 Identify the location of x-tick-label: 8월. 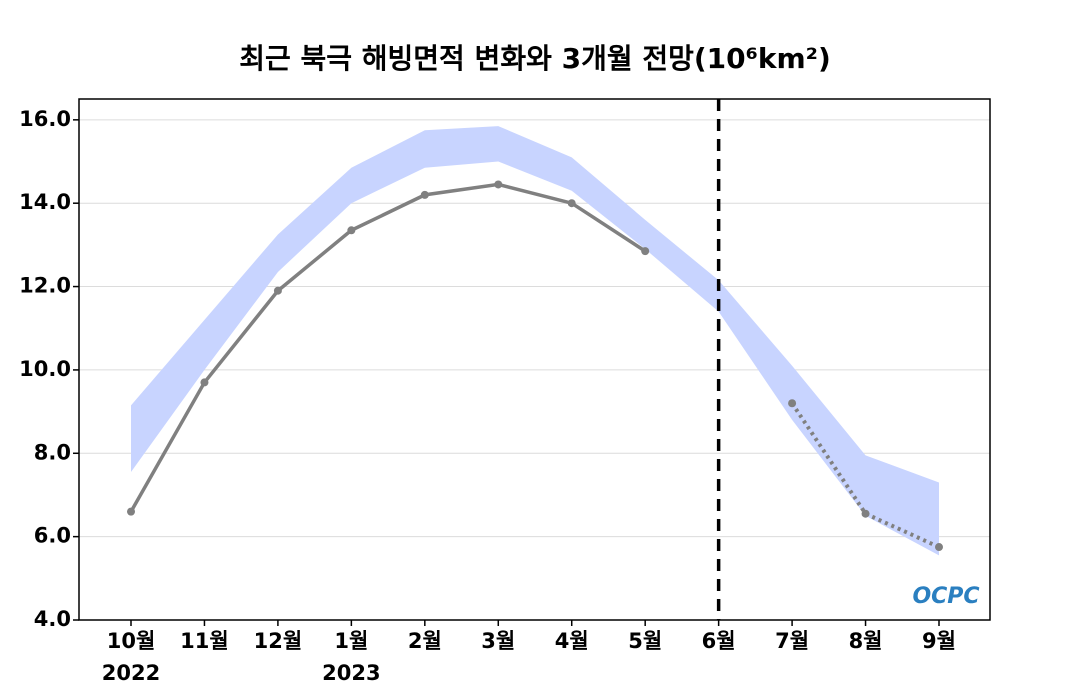
(866, 641).